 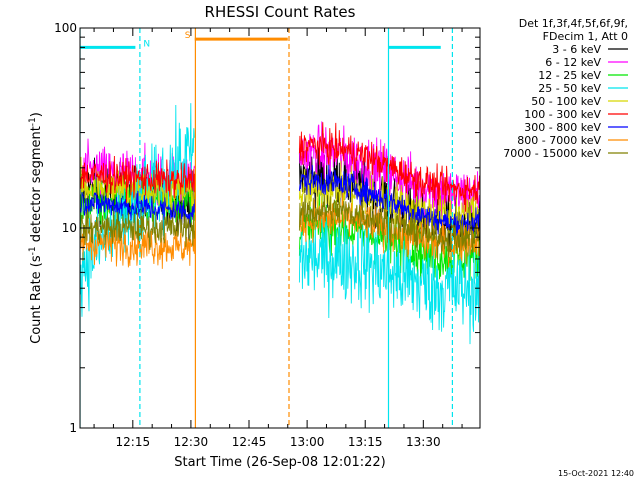 I want to click on legend-label-800-7000-kev: 800 - 7000 keV, so click(x=559, y=140).